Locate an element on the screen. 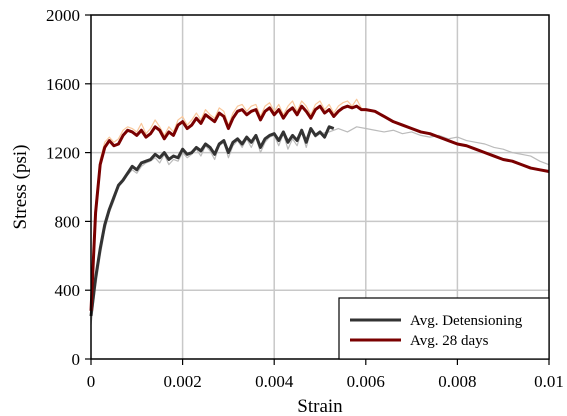 The height and width of the screenshot is (416, 567). x-axis-title: Strain is located at coordinates (320, 406).